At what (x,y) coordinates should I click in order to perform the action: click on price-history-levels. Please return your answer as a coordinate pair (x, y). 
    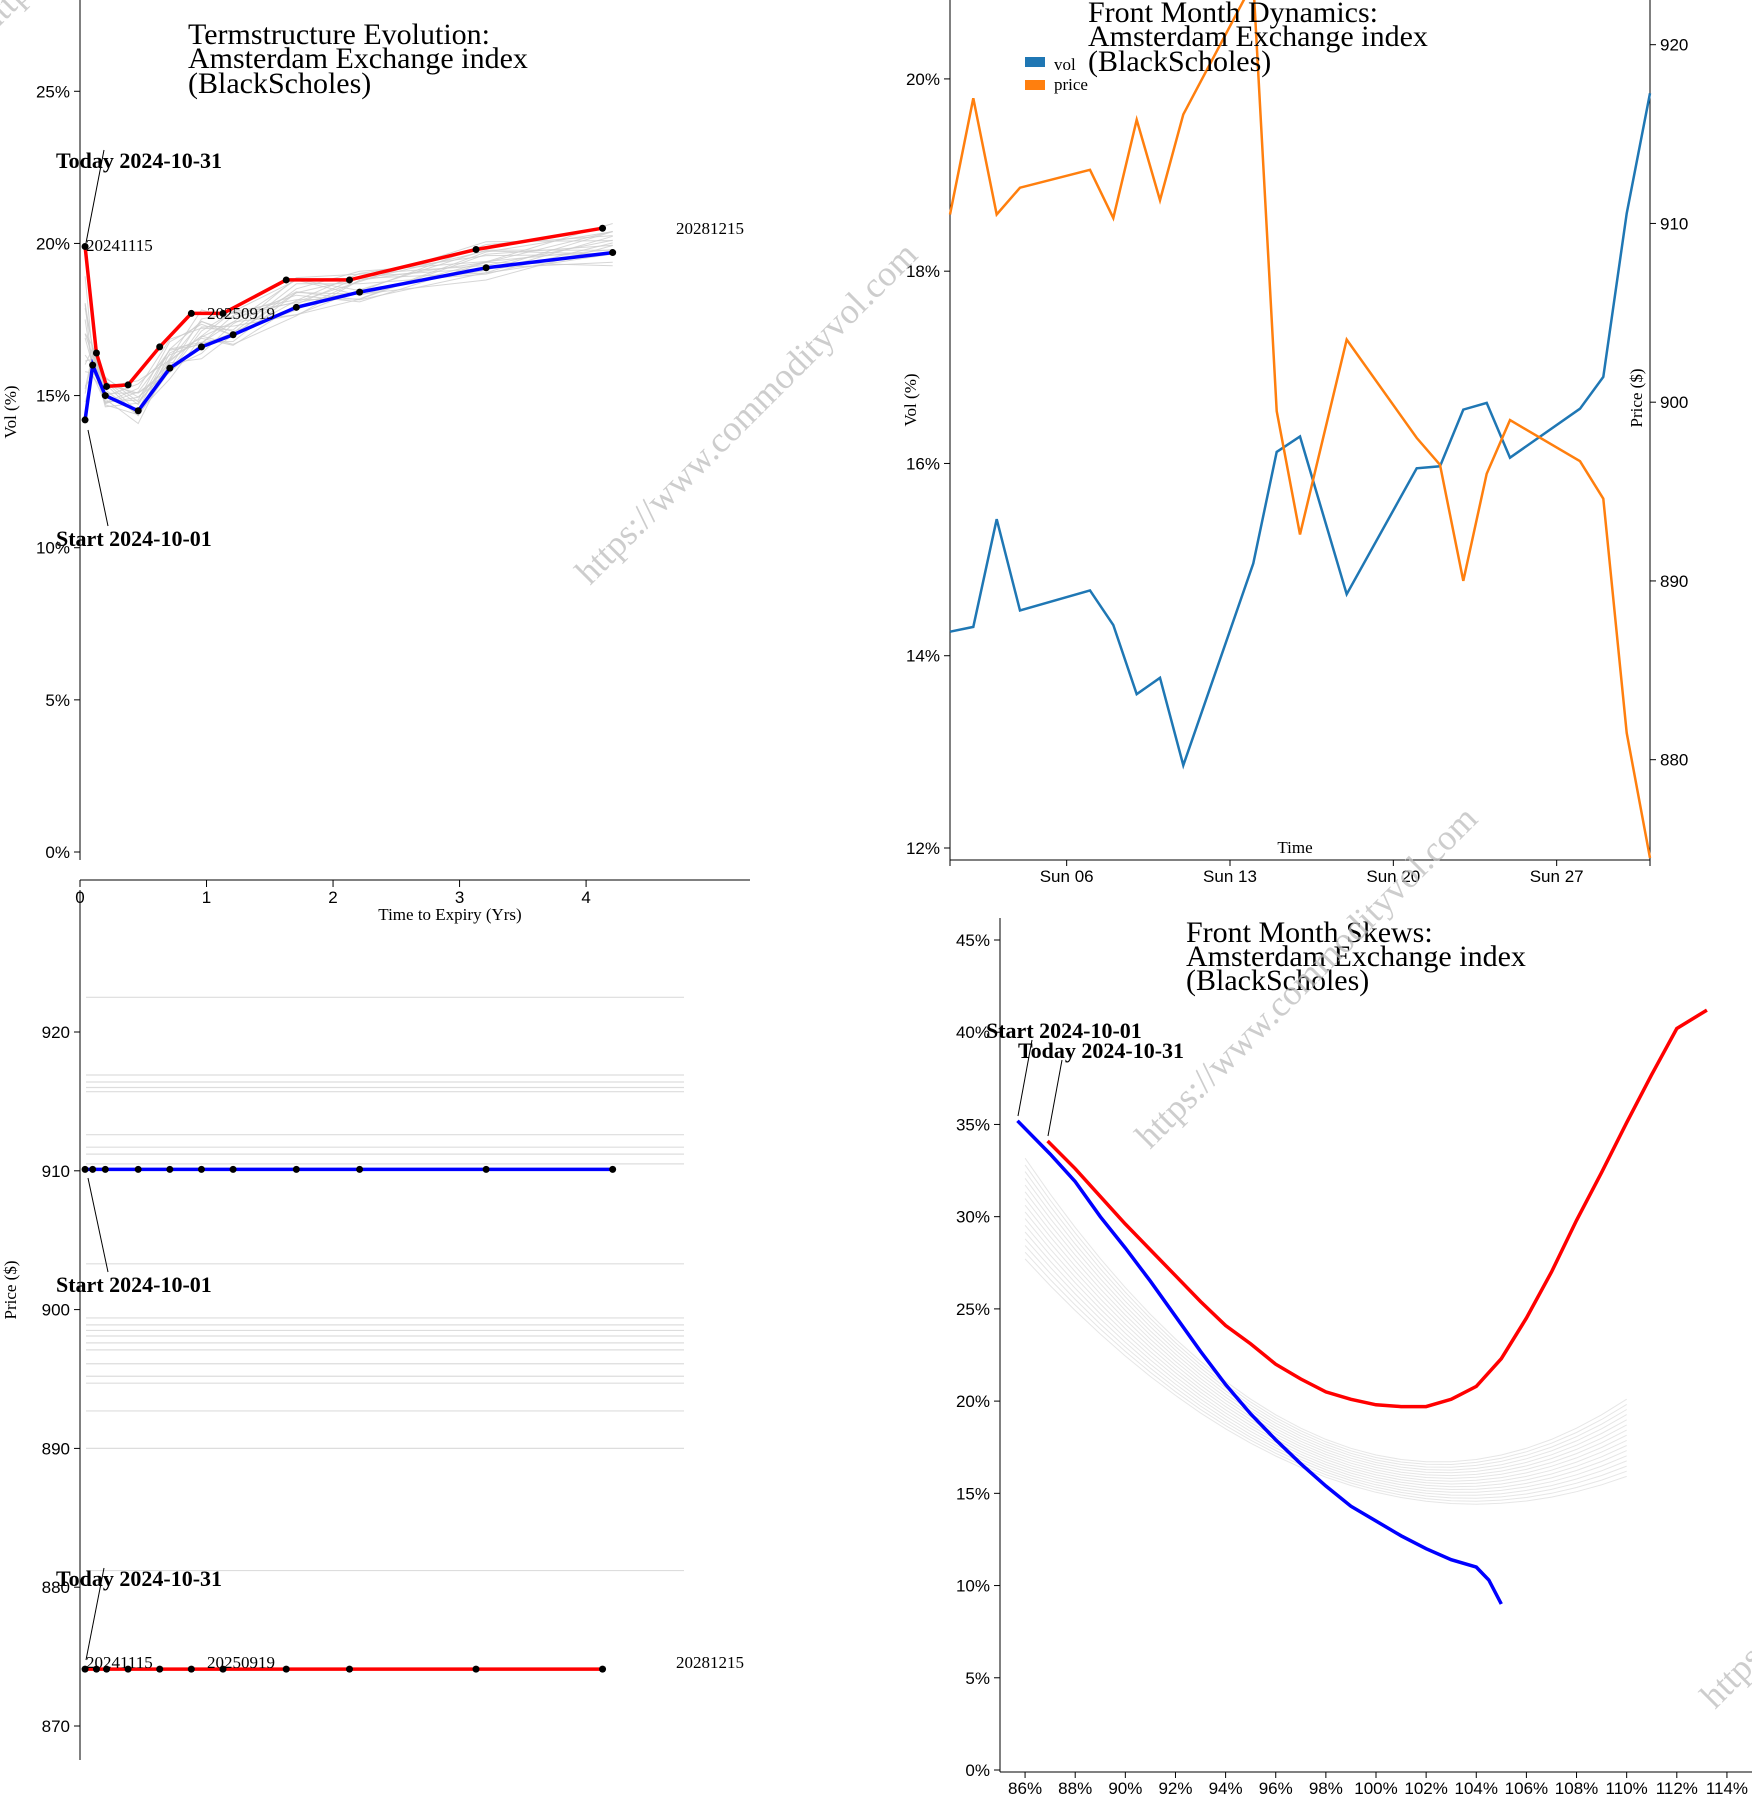
    Looking at the image, I should click on (385, 1284).